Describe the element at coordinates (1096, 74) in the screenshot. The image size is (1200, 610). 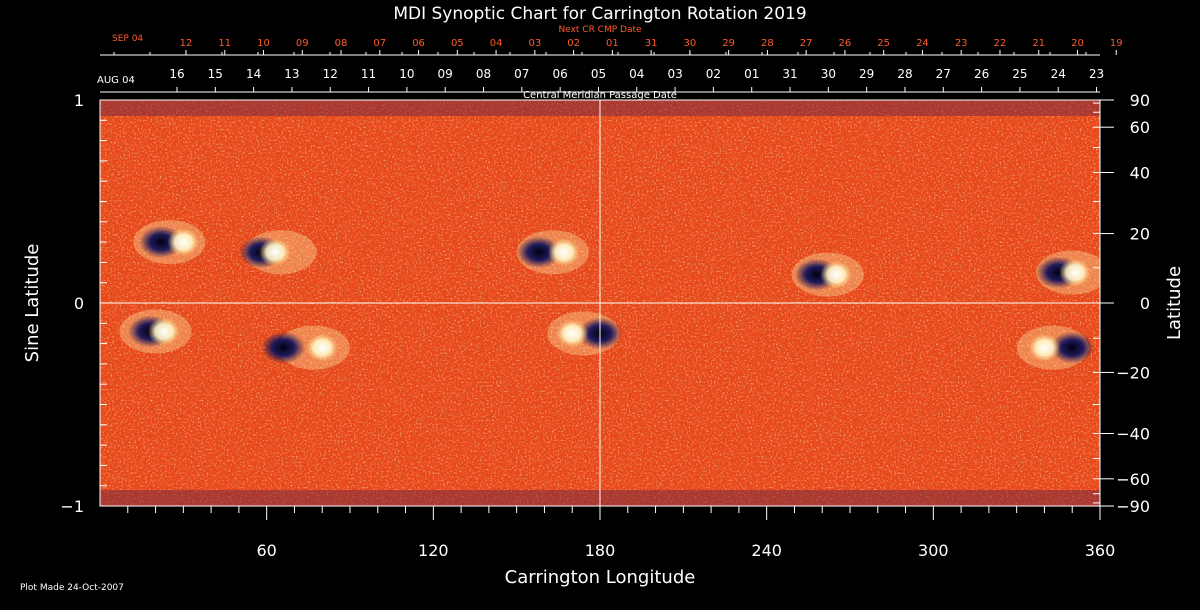
I see `cmp-date-label: 23` at that location.